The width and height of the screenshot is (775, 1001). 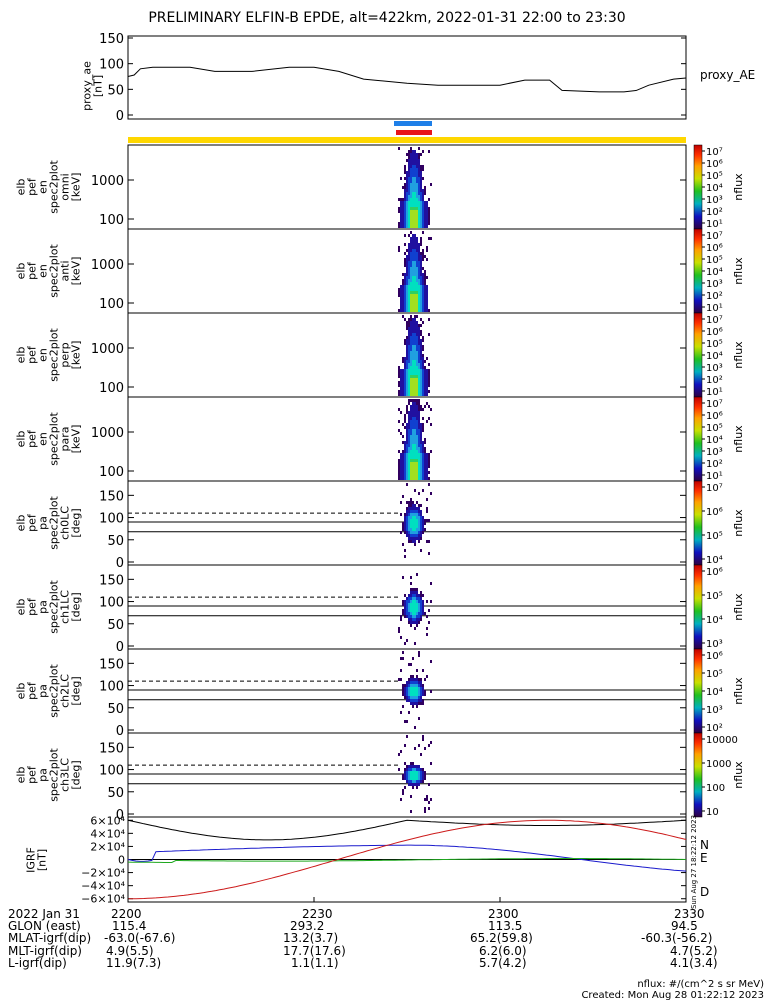 What do you see at coordinates (54, 271) in the screenshot?
I see `energy-panel-ylabel-line: spec2plot` at bounding box center [54, 271].